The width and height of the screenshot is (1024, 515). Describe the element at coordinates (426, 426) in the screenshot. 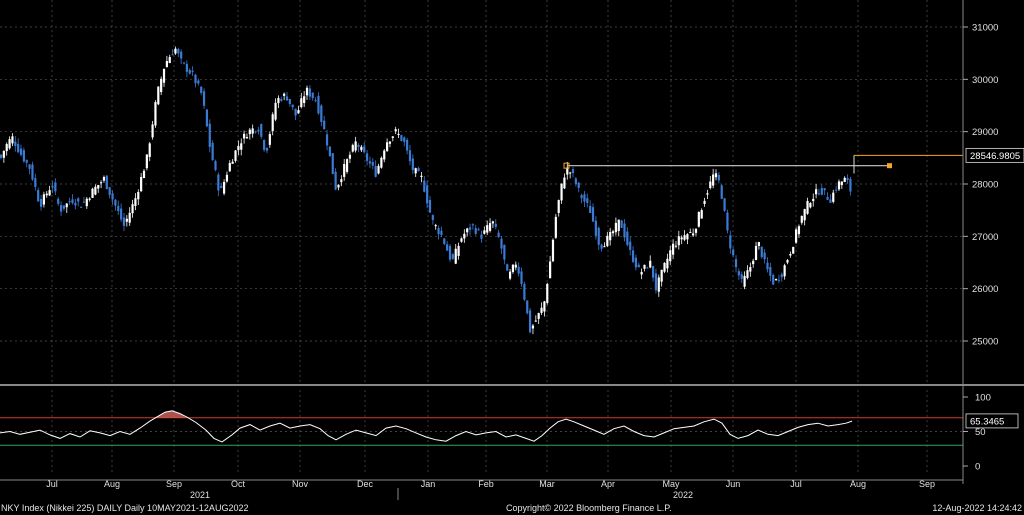

I see `rsi-trace` at that location.